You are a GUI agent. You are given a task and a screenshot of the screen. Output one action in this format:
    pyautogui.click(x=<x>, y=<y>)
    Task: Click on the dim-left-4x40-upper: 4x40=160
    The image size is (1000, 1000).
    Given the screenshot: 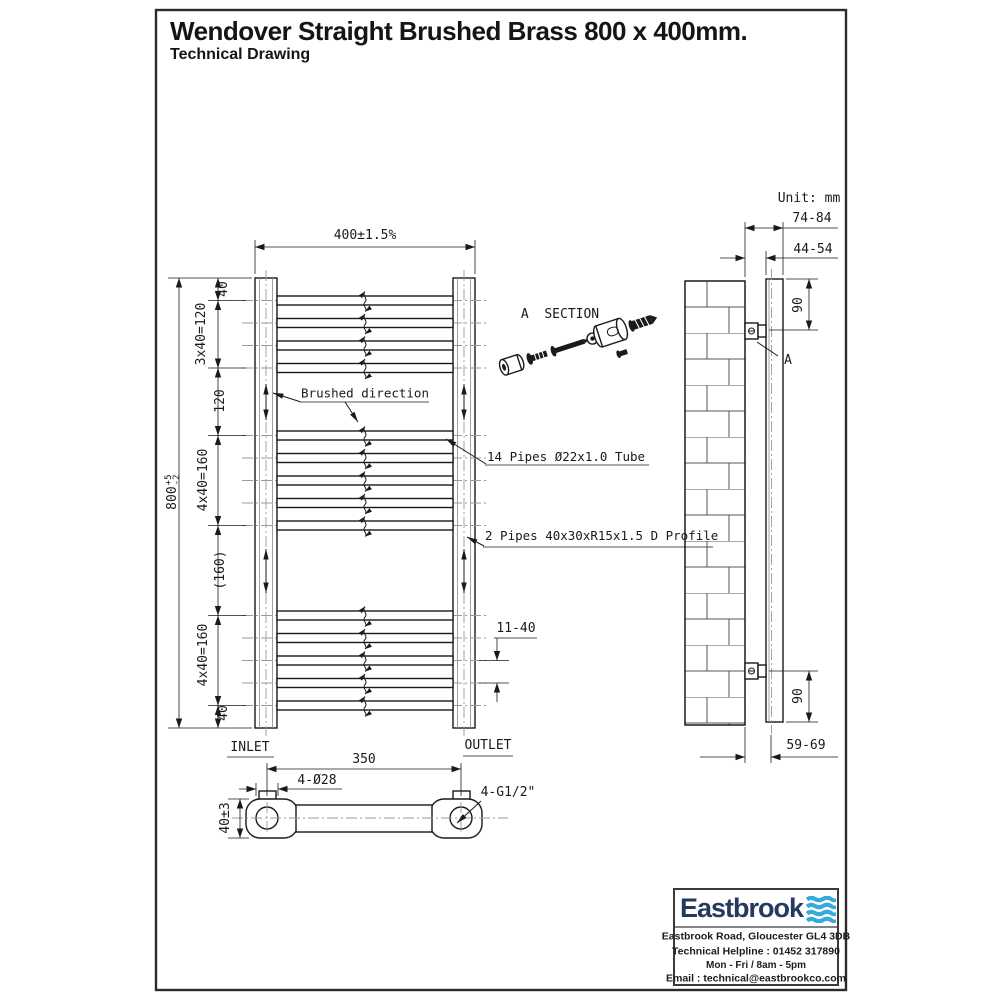 What is the action you would take?
    pyautogui.click(x=204, y=480)
    